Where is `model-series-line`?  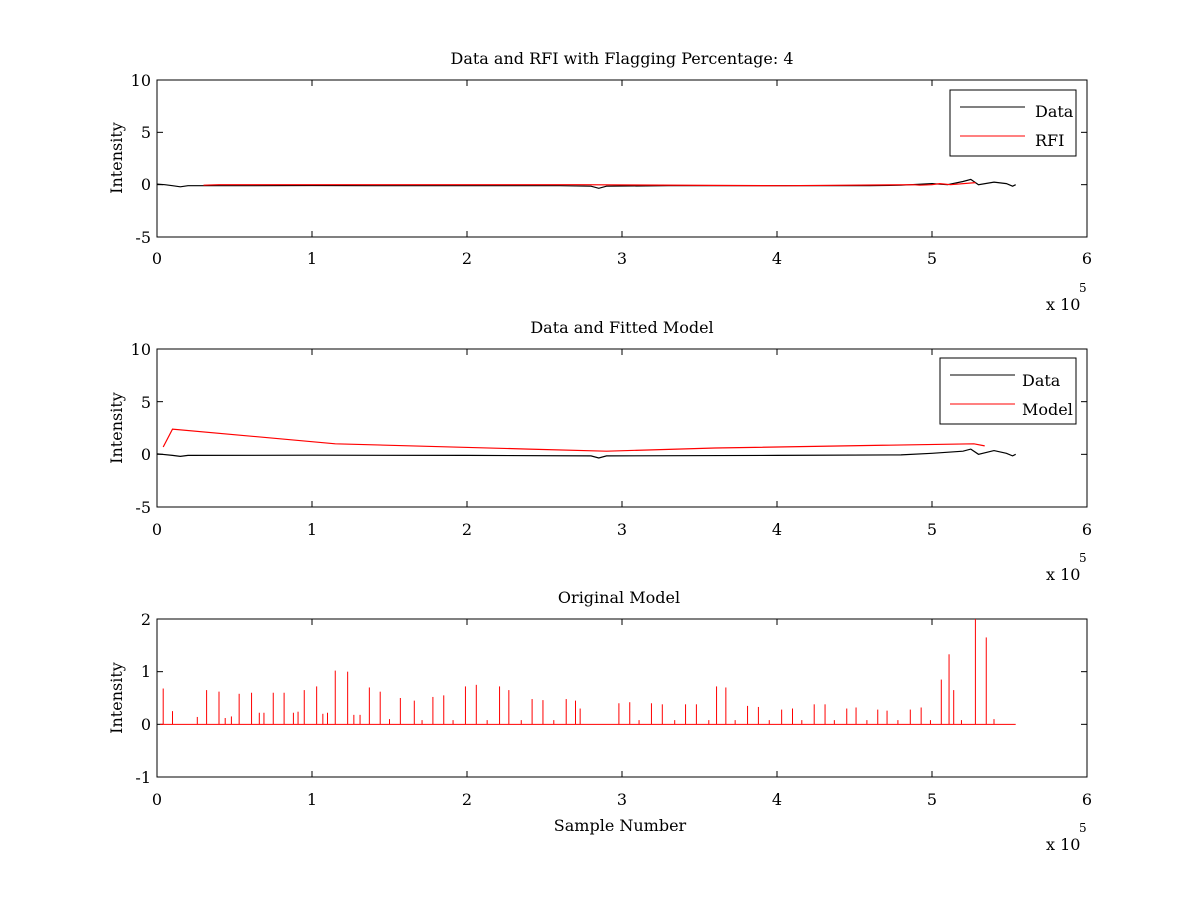
model-series-line is located at coordinates (573, 440).